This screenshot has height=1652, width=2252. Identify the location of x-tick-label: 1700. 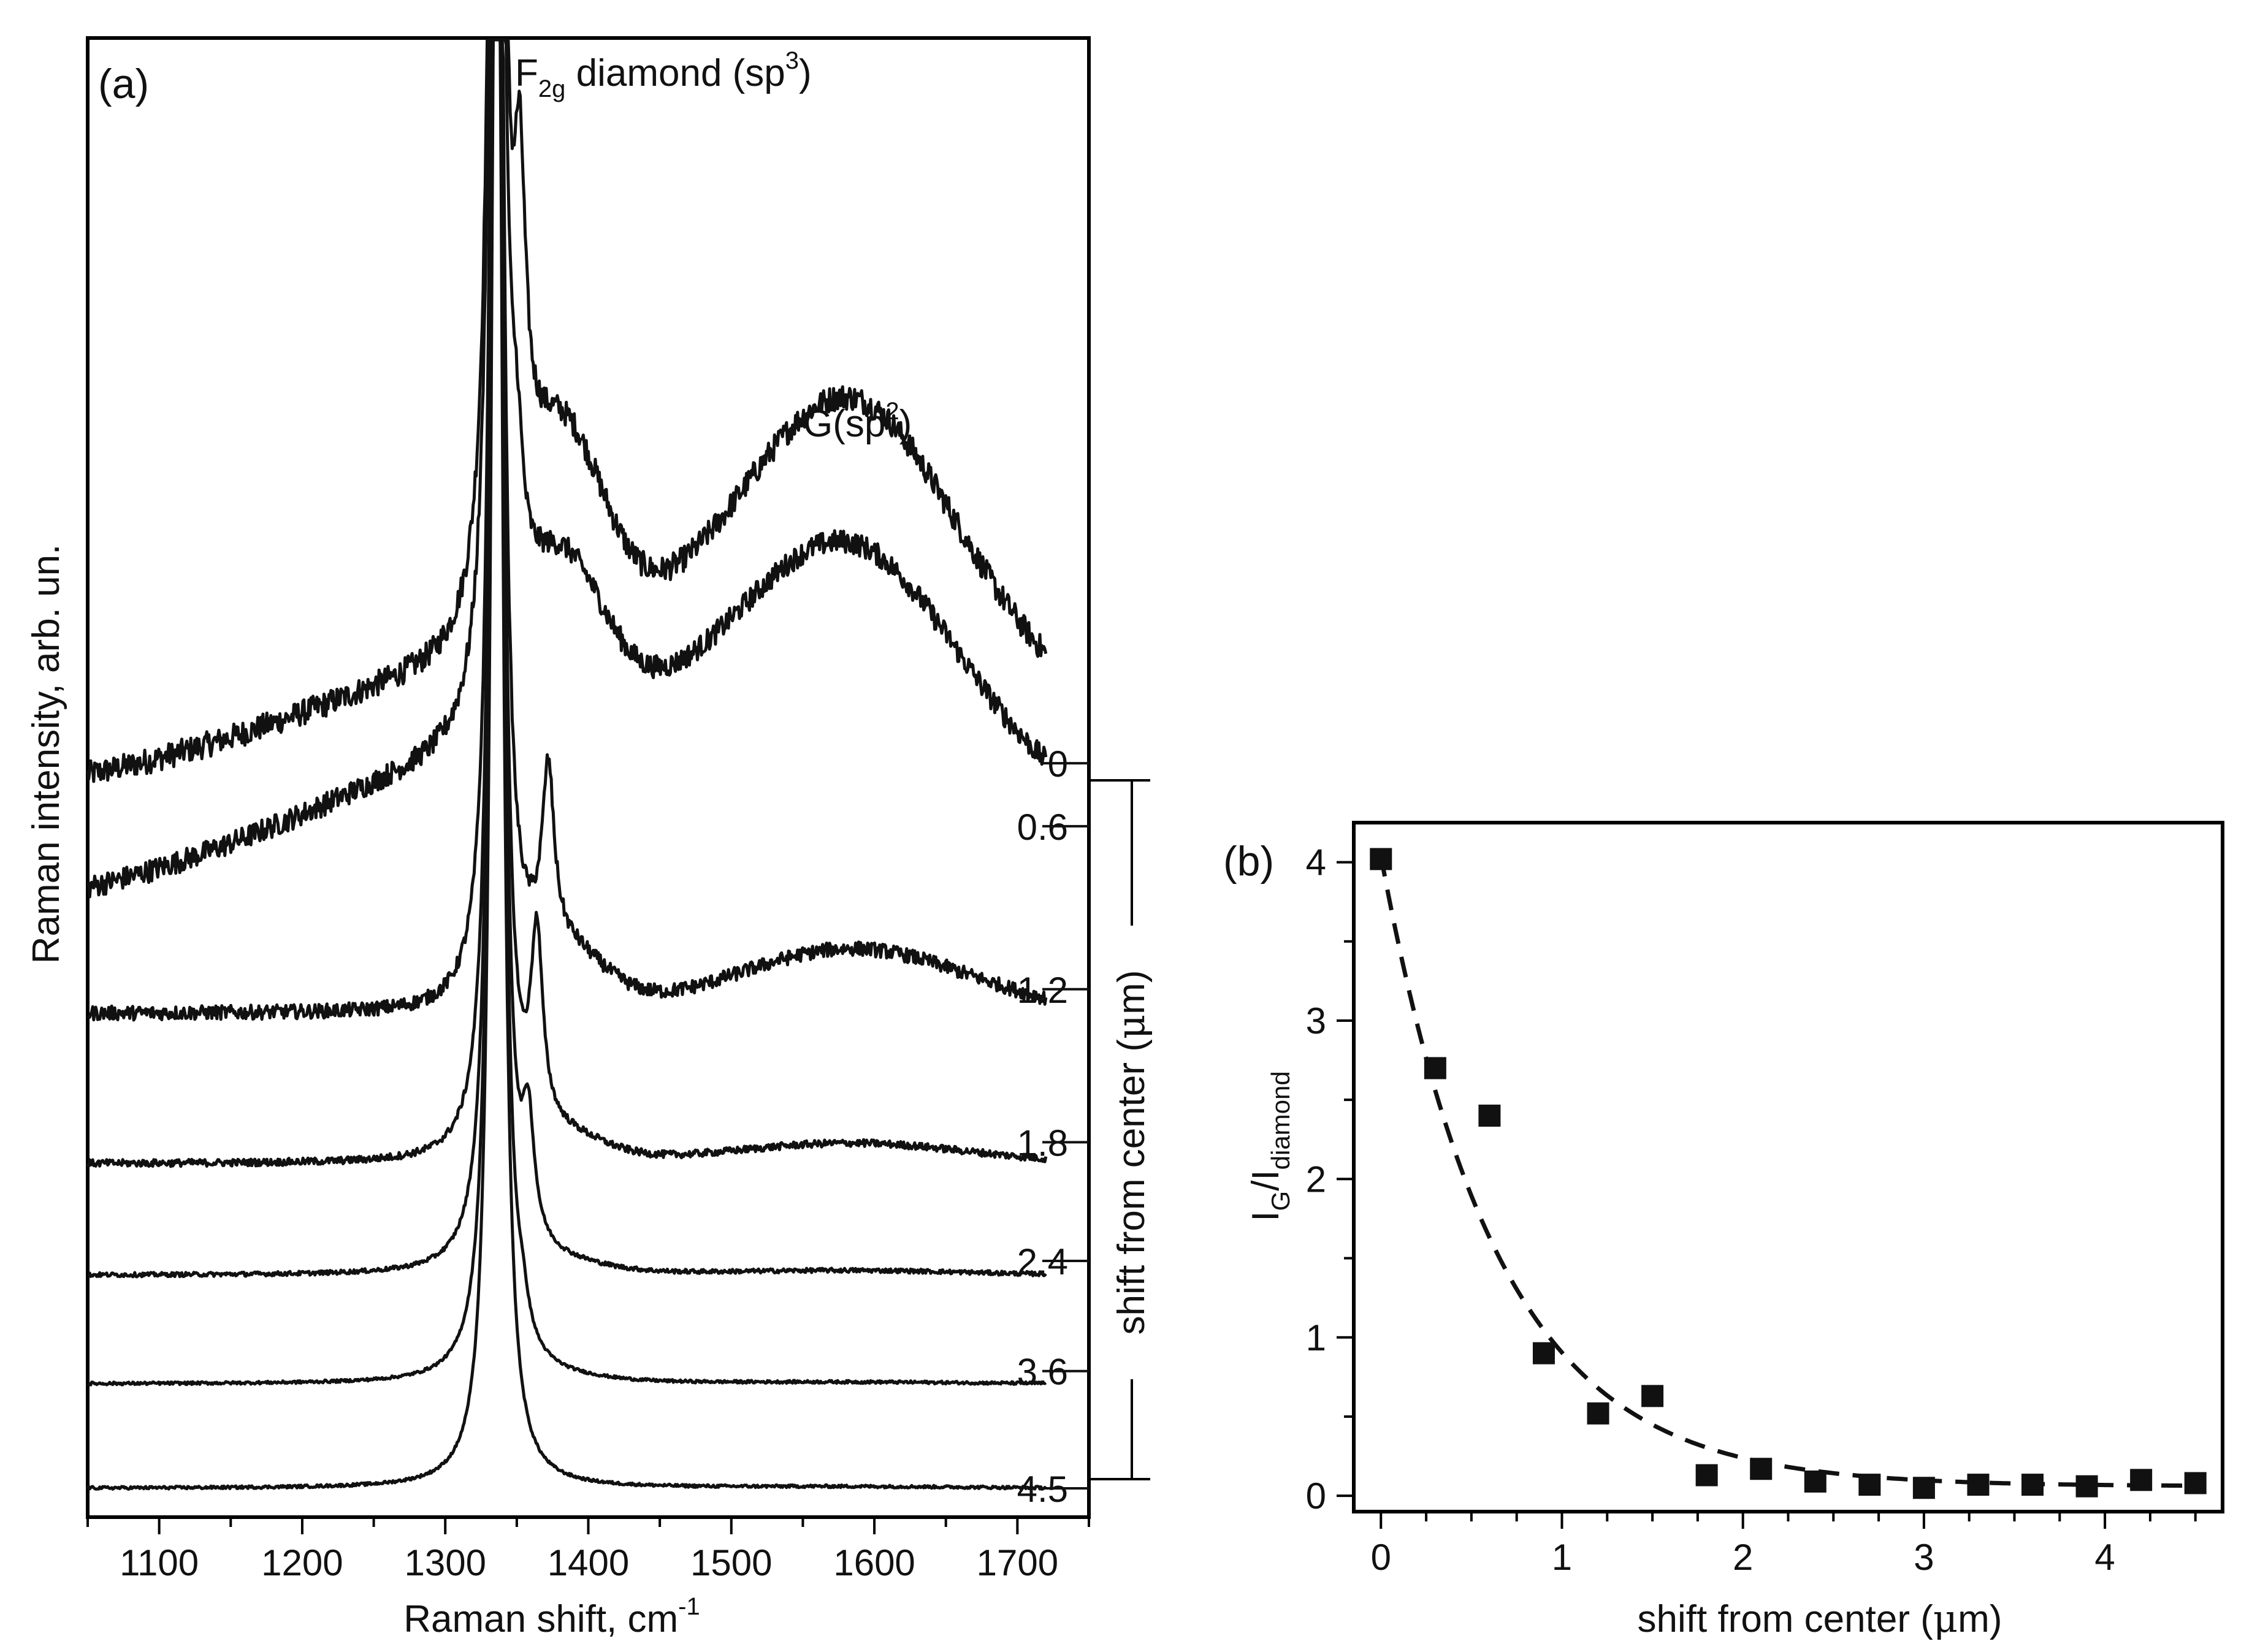
(1017, 1562).